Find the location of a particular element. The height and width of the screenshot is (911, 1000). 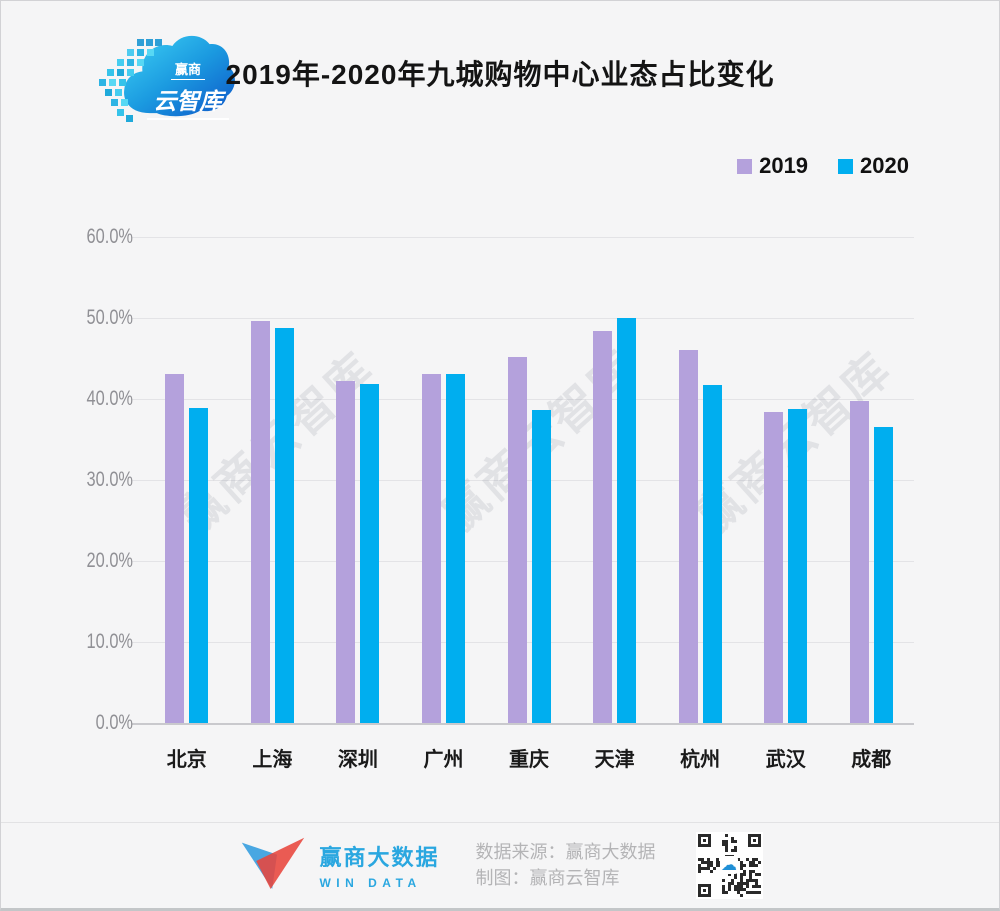

bar-group-shenzhen is located at coordinates (358, 480).